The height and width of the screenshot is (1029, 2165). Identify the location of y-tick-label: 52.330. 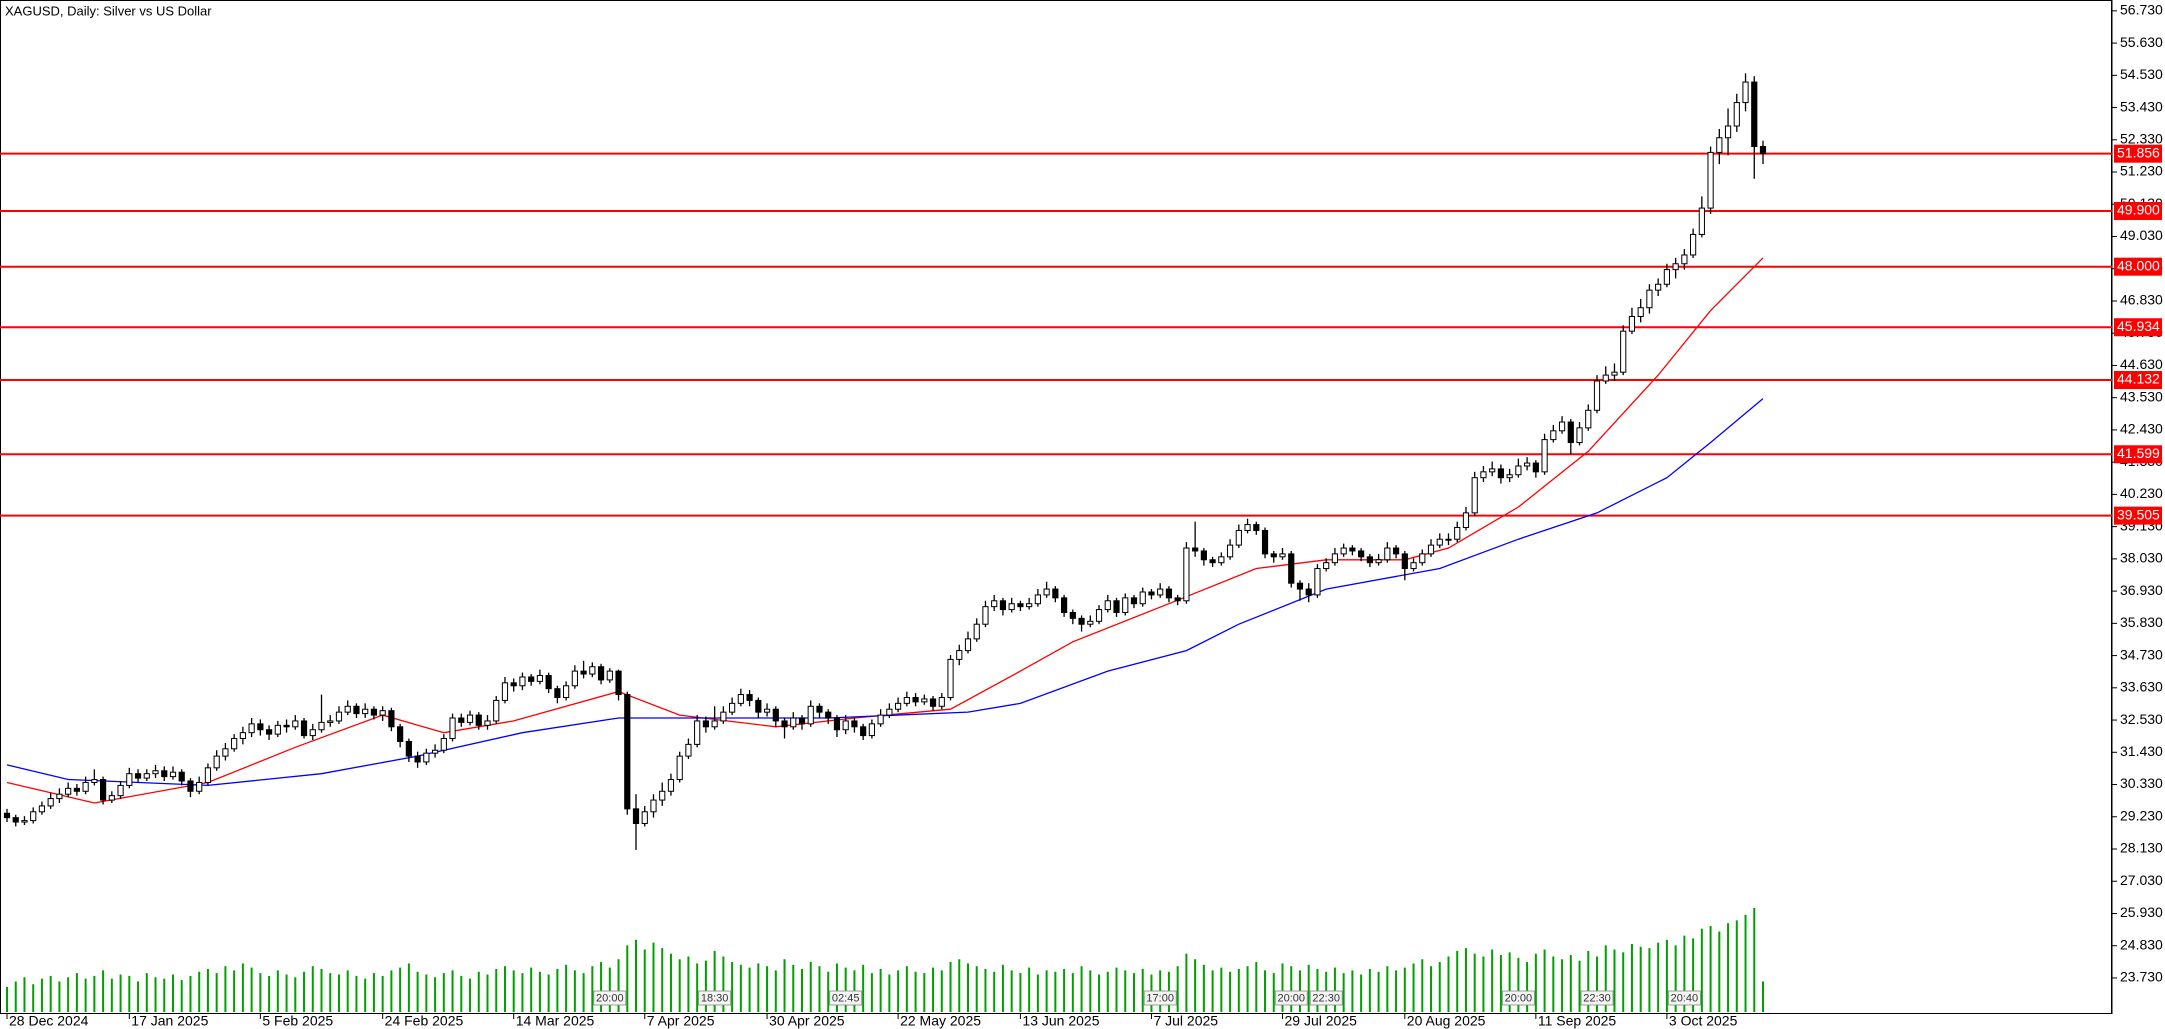
(2141, 138).